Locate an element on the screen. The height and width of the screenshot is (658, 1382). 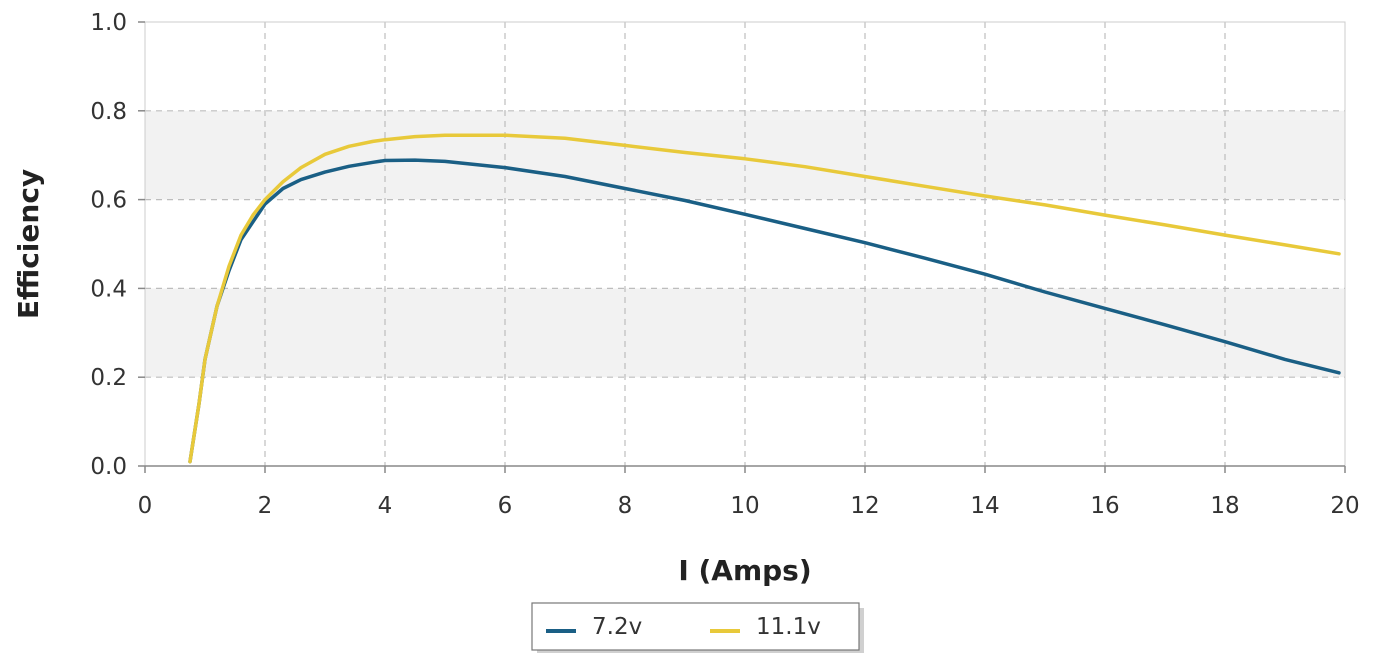
x-tick-label: 12 is located at coordinates (864, 506).